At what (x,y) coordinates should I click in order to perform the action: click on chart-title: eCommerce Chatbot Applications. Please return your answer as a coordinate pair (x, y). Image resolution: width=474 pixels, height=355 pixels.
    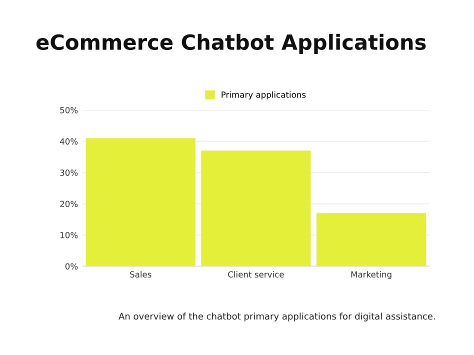
    Looking at the image, I should click on (231, 44).